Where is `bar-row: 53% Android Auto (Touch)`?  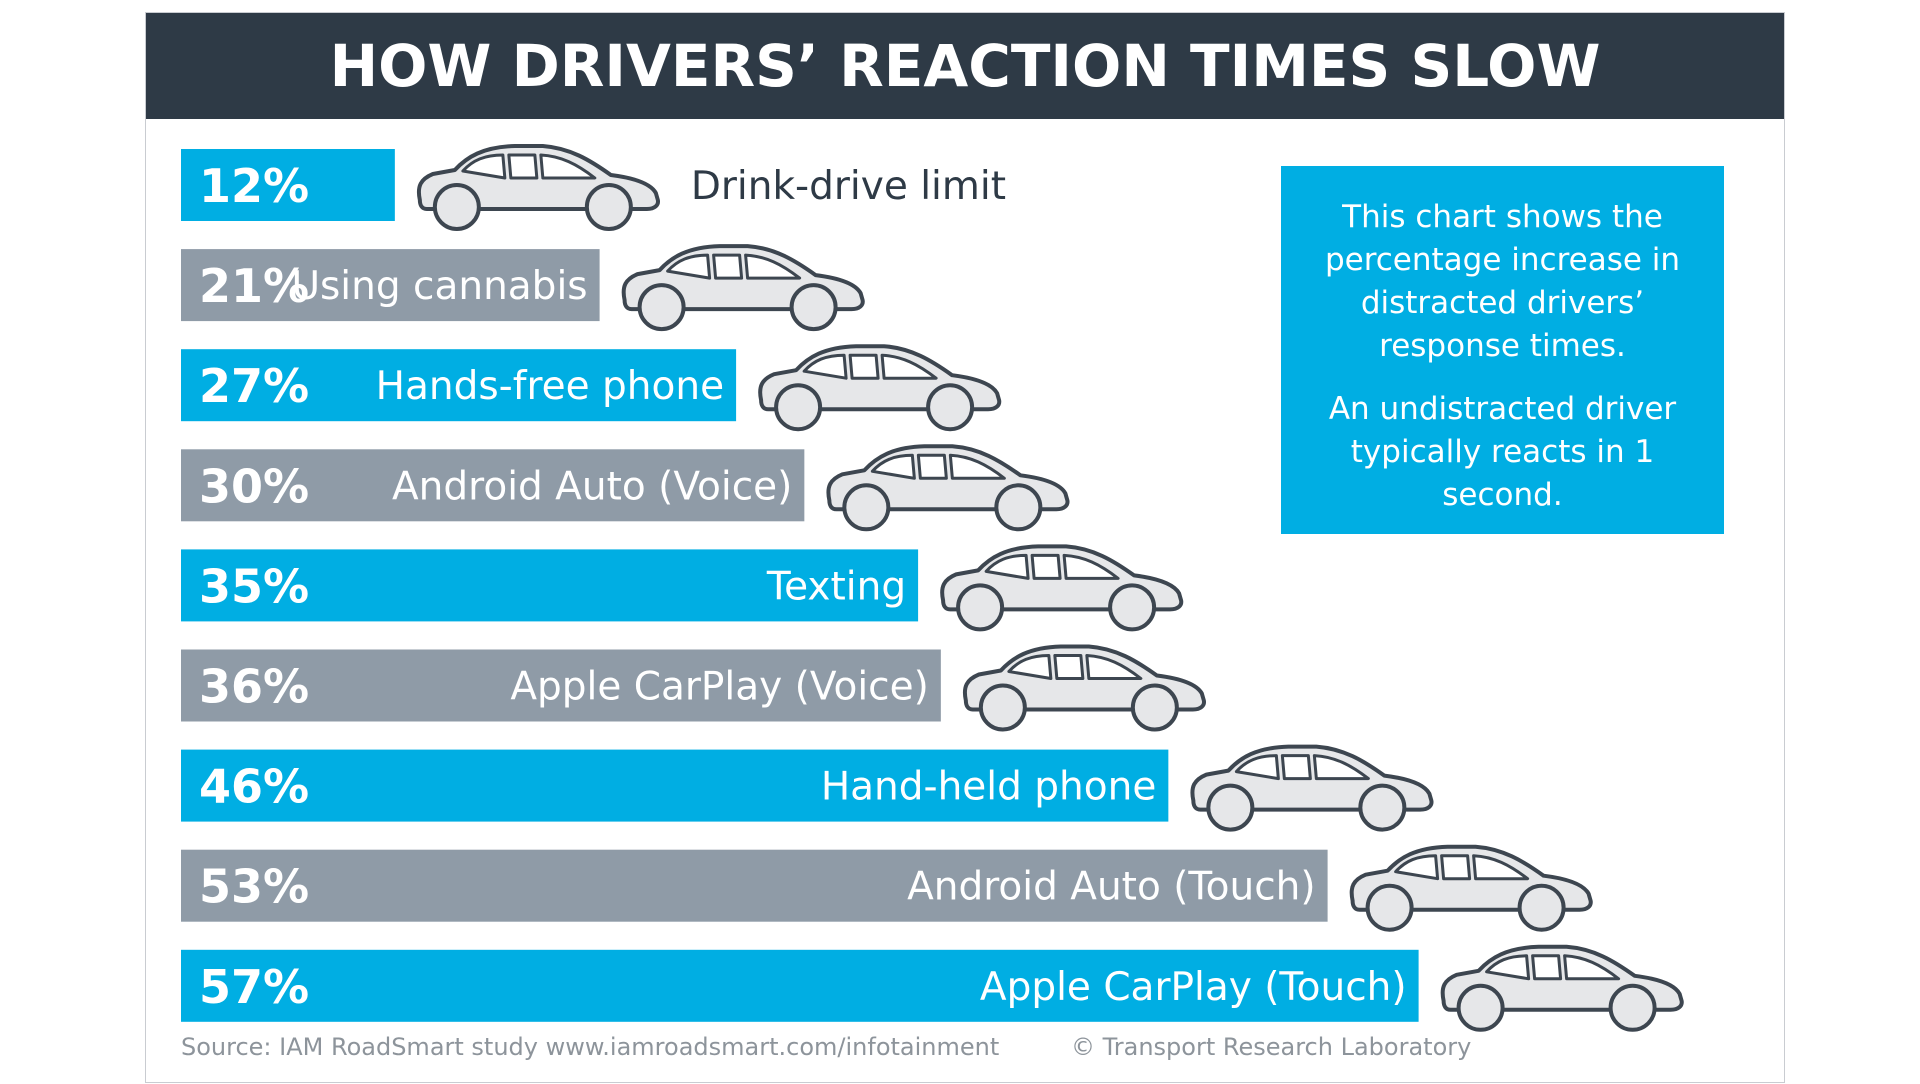
bar-row: 53% Android Auto (Touch) is located at coordinates (887, 888).